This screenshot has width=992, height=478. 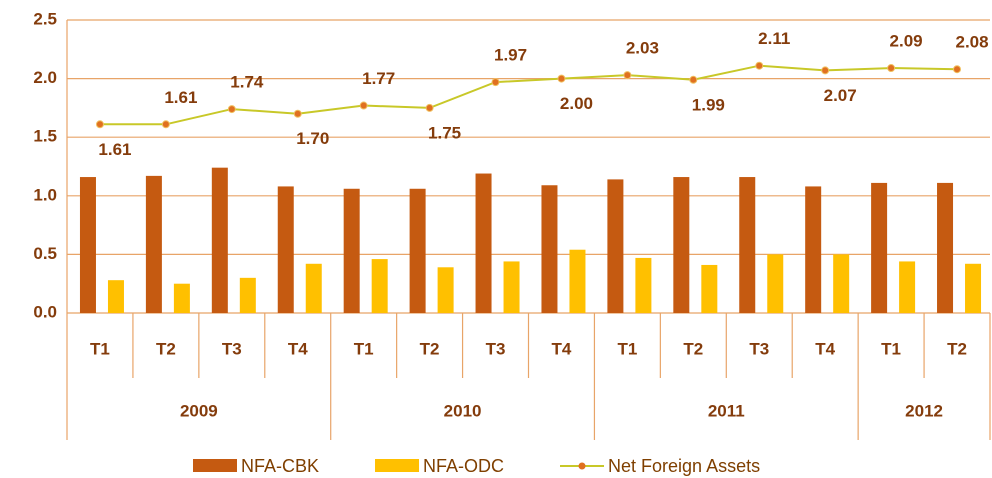 I want to click on group-label: 2011, so click(x=726, y=410).